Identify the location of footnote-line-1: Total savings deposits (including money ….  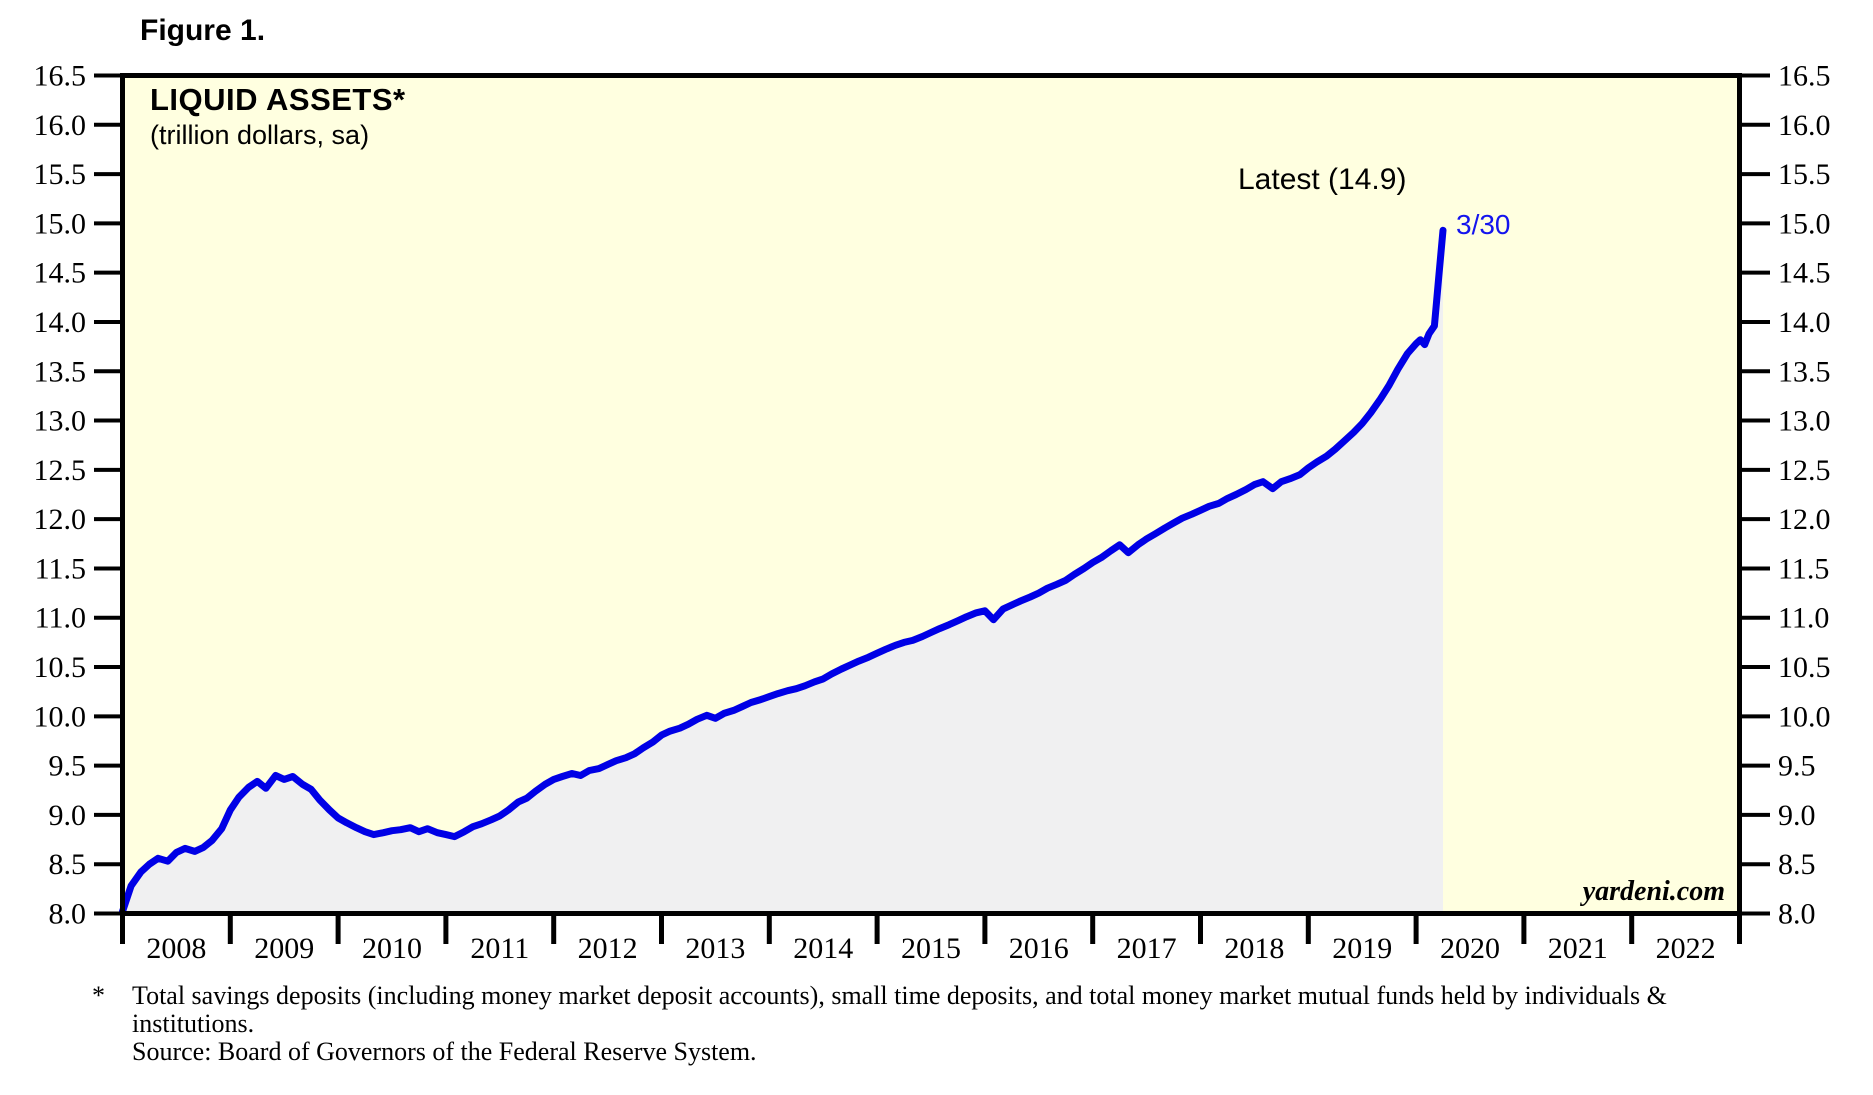
(899, 995).